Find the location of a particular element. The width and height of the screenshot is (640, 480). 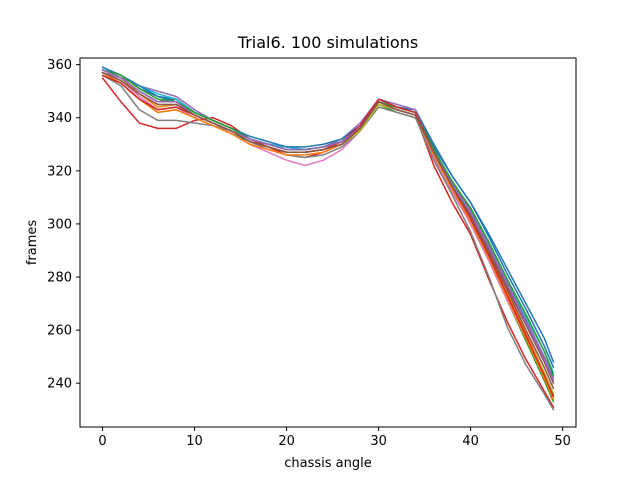

y-tick-label: 300 is located at coordinates (59, 224).